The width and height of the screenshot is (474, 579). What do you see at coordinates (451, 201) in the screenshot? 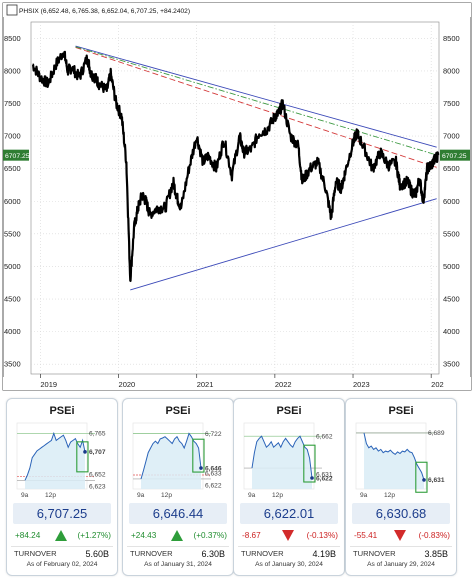
I see `y-tick-label-right: 6000` at bounding box center [451, 201].